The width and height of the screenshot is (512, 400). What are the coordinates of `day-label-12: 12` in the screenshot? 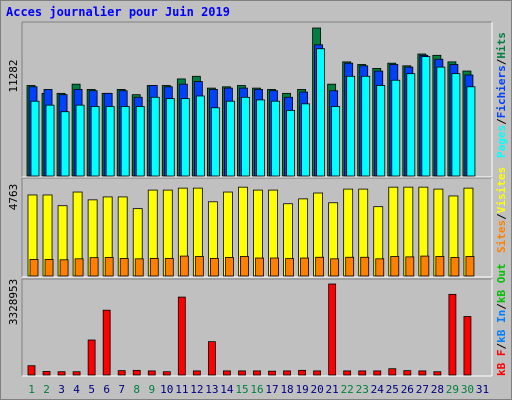 It's located at (196, 389).